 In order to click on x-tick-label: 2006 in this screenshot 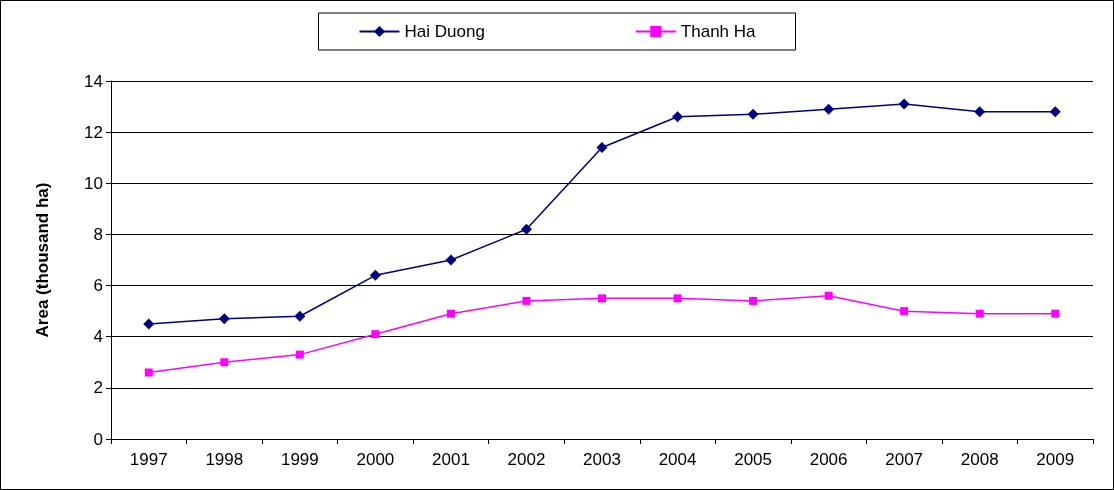, I will do `click(828, 459)`.